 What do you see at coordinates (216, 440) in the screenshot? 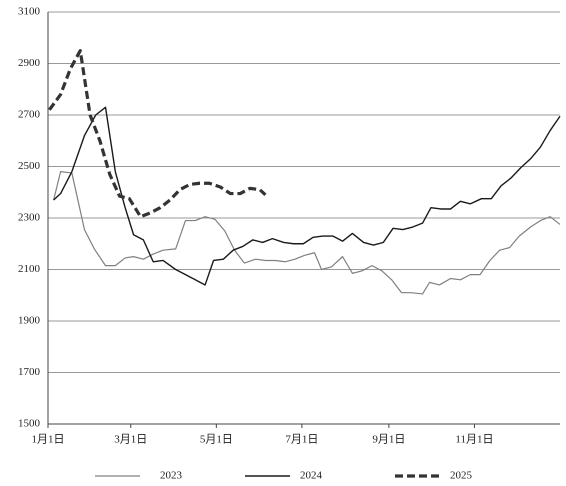
I see `x-tick-label: 5月1日` at bounding box center [216, 440].